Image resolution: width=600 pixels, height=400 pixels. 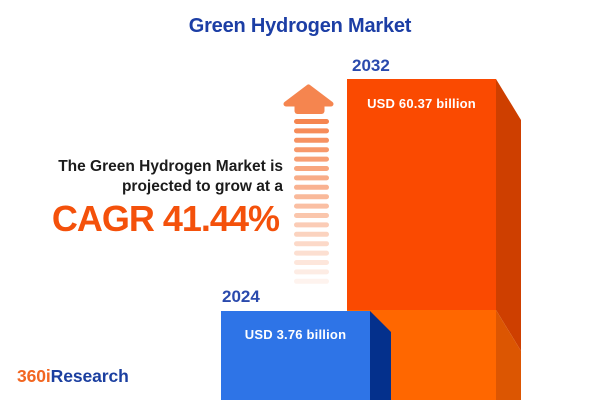 I want to click on logo-360i: 360i, so click(x=34, y=376).